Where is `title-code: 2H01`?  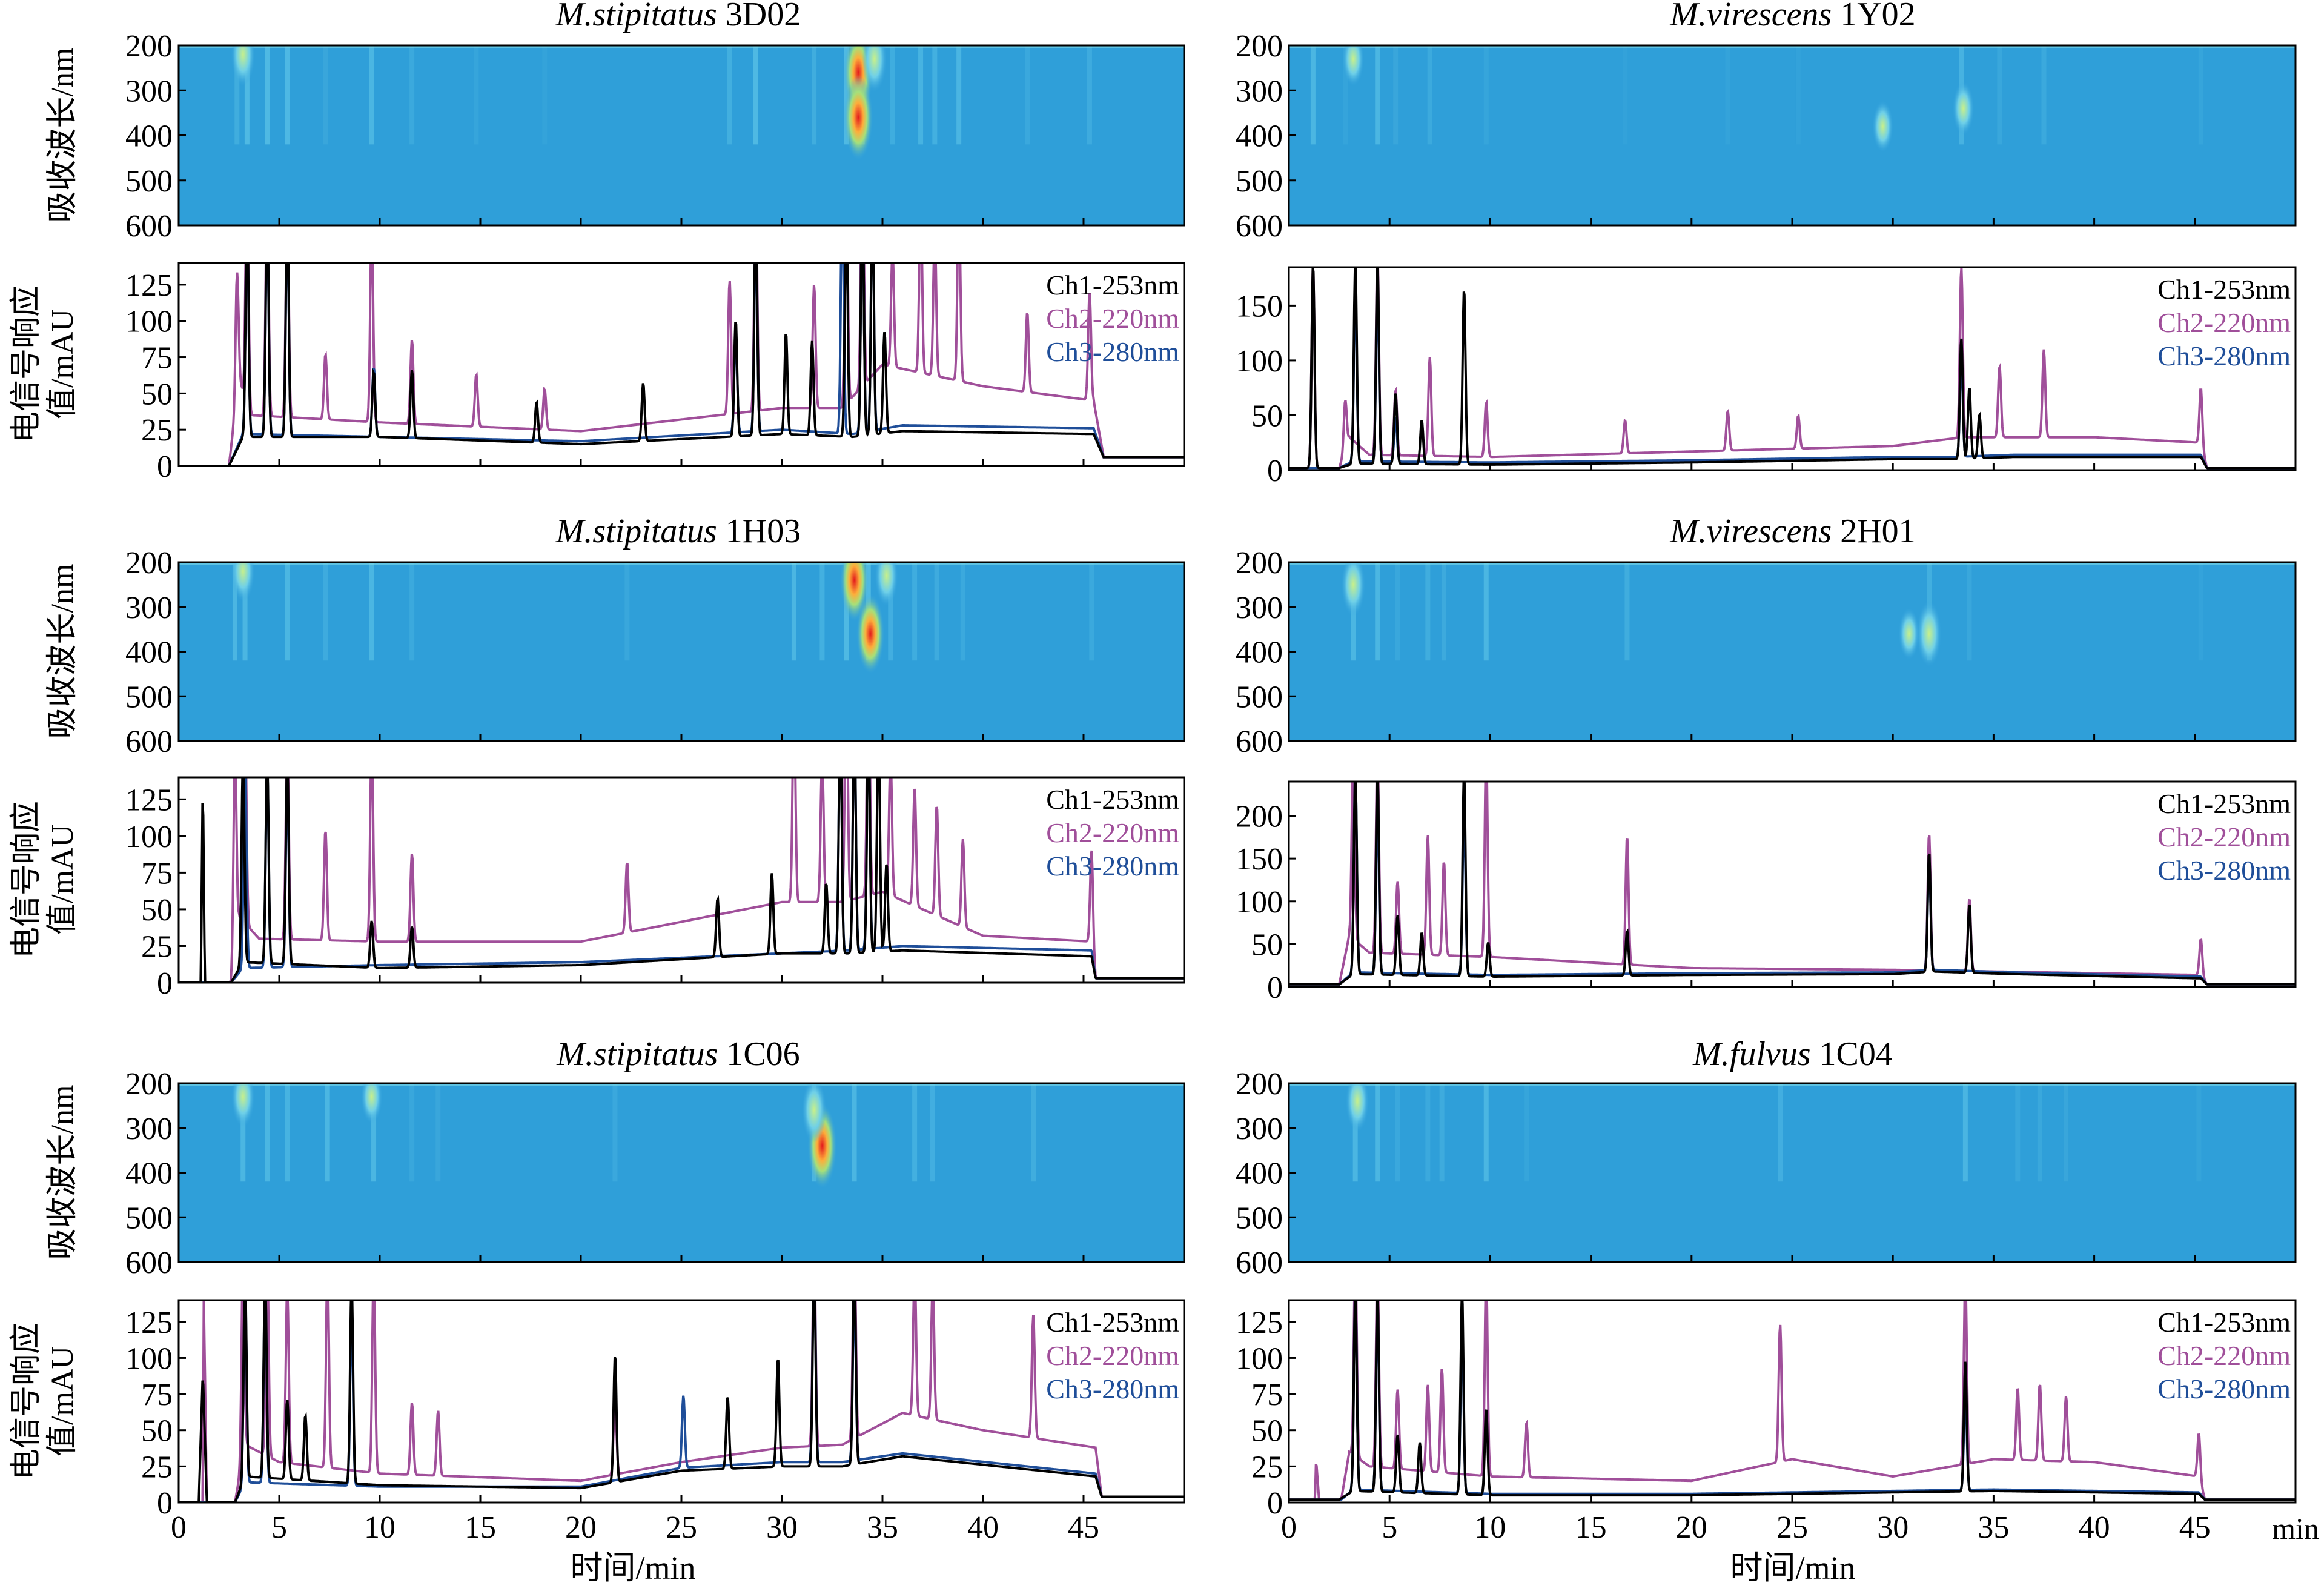 title-code: 2H01 is located at coordinates (1877, 532).